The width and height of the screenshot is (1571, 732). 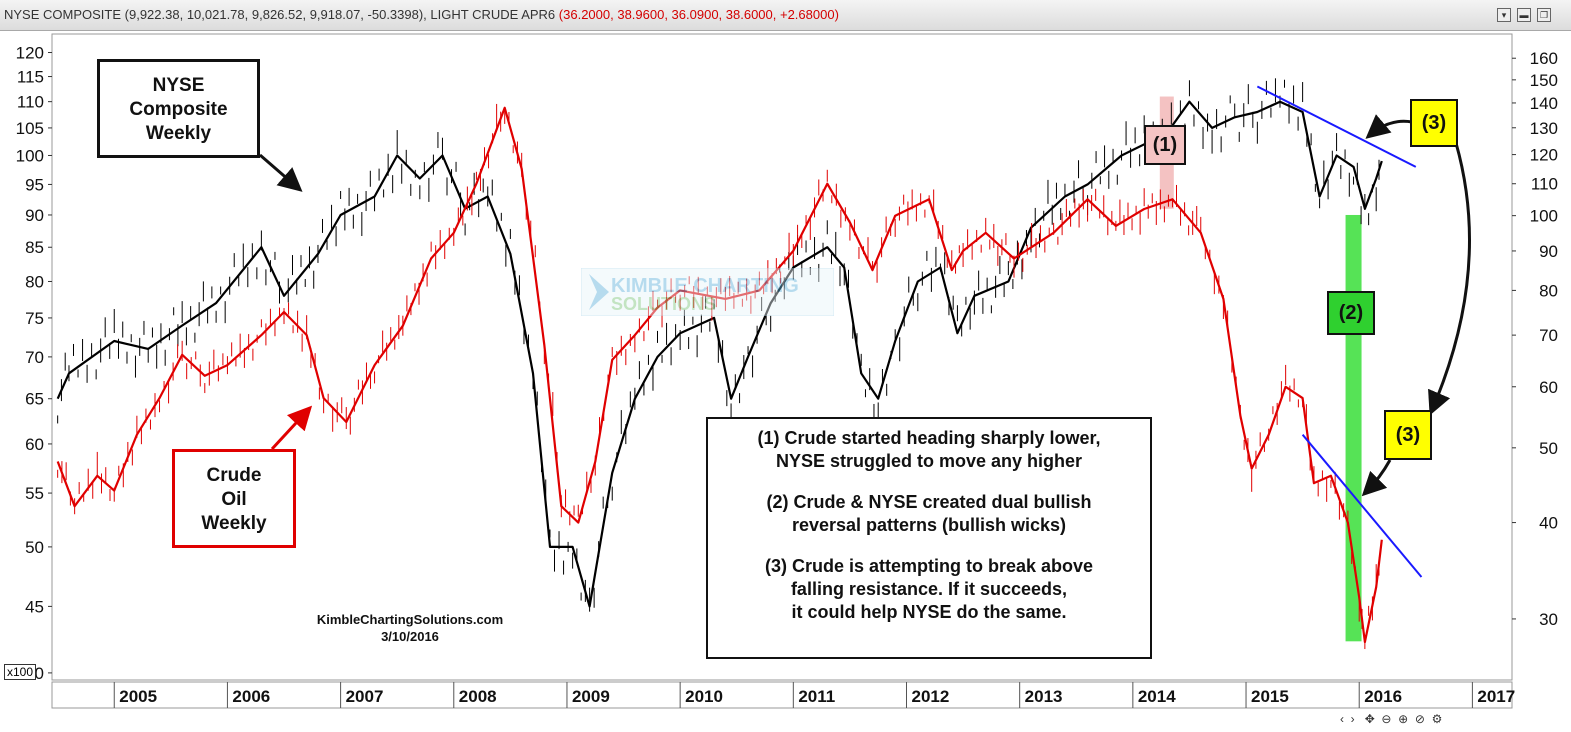 I want to click on left-axis-label: 95, so click(x=34, y=184).